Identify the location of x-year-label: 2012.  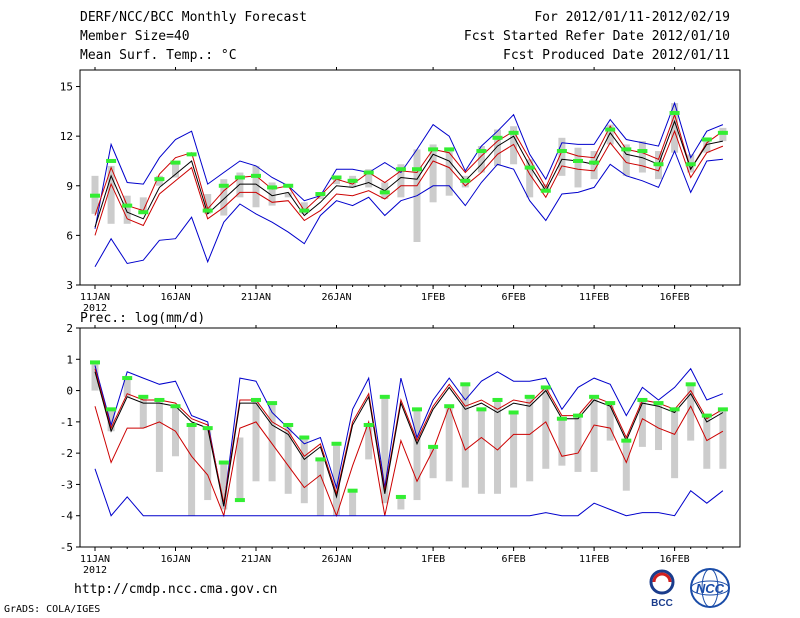
(95, 308).